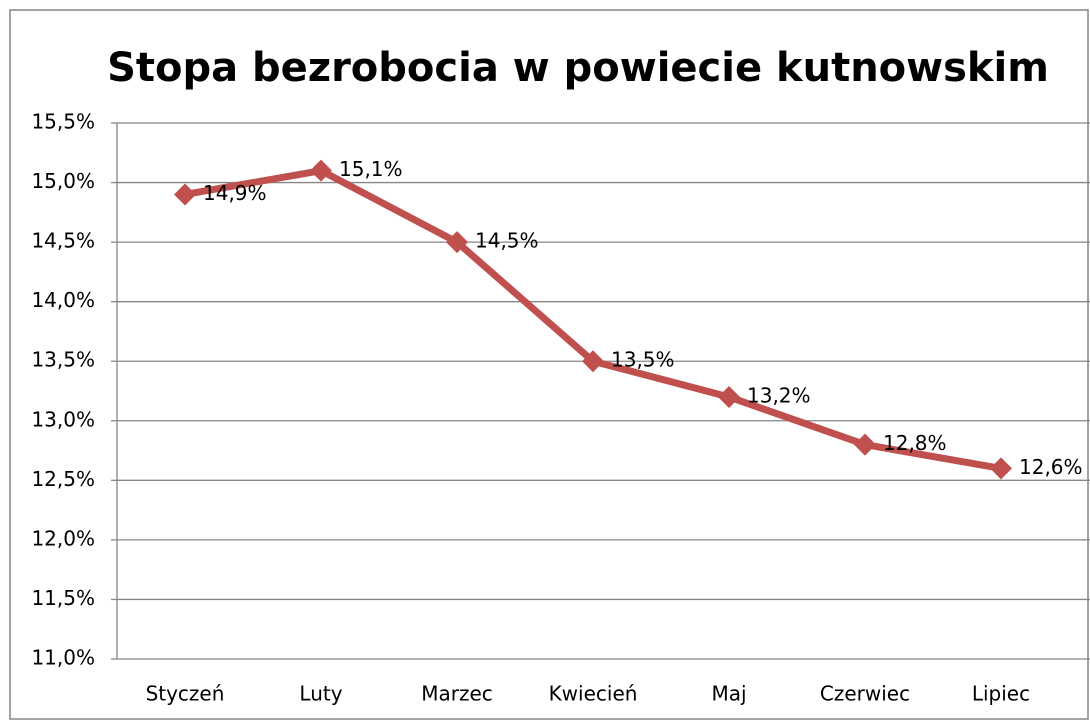  Describe the element at coordinates (371, 169) in the screenshot. I see `data-label: 15,1%` at that location.